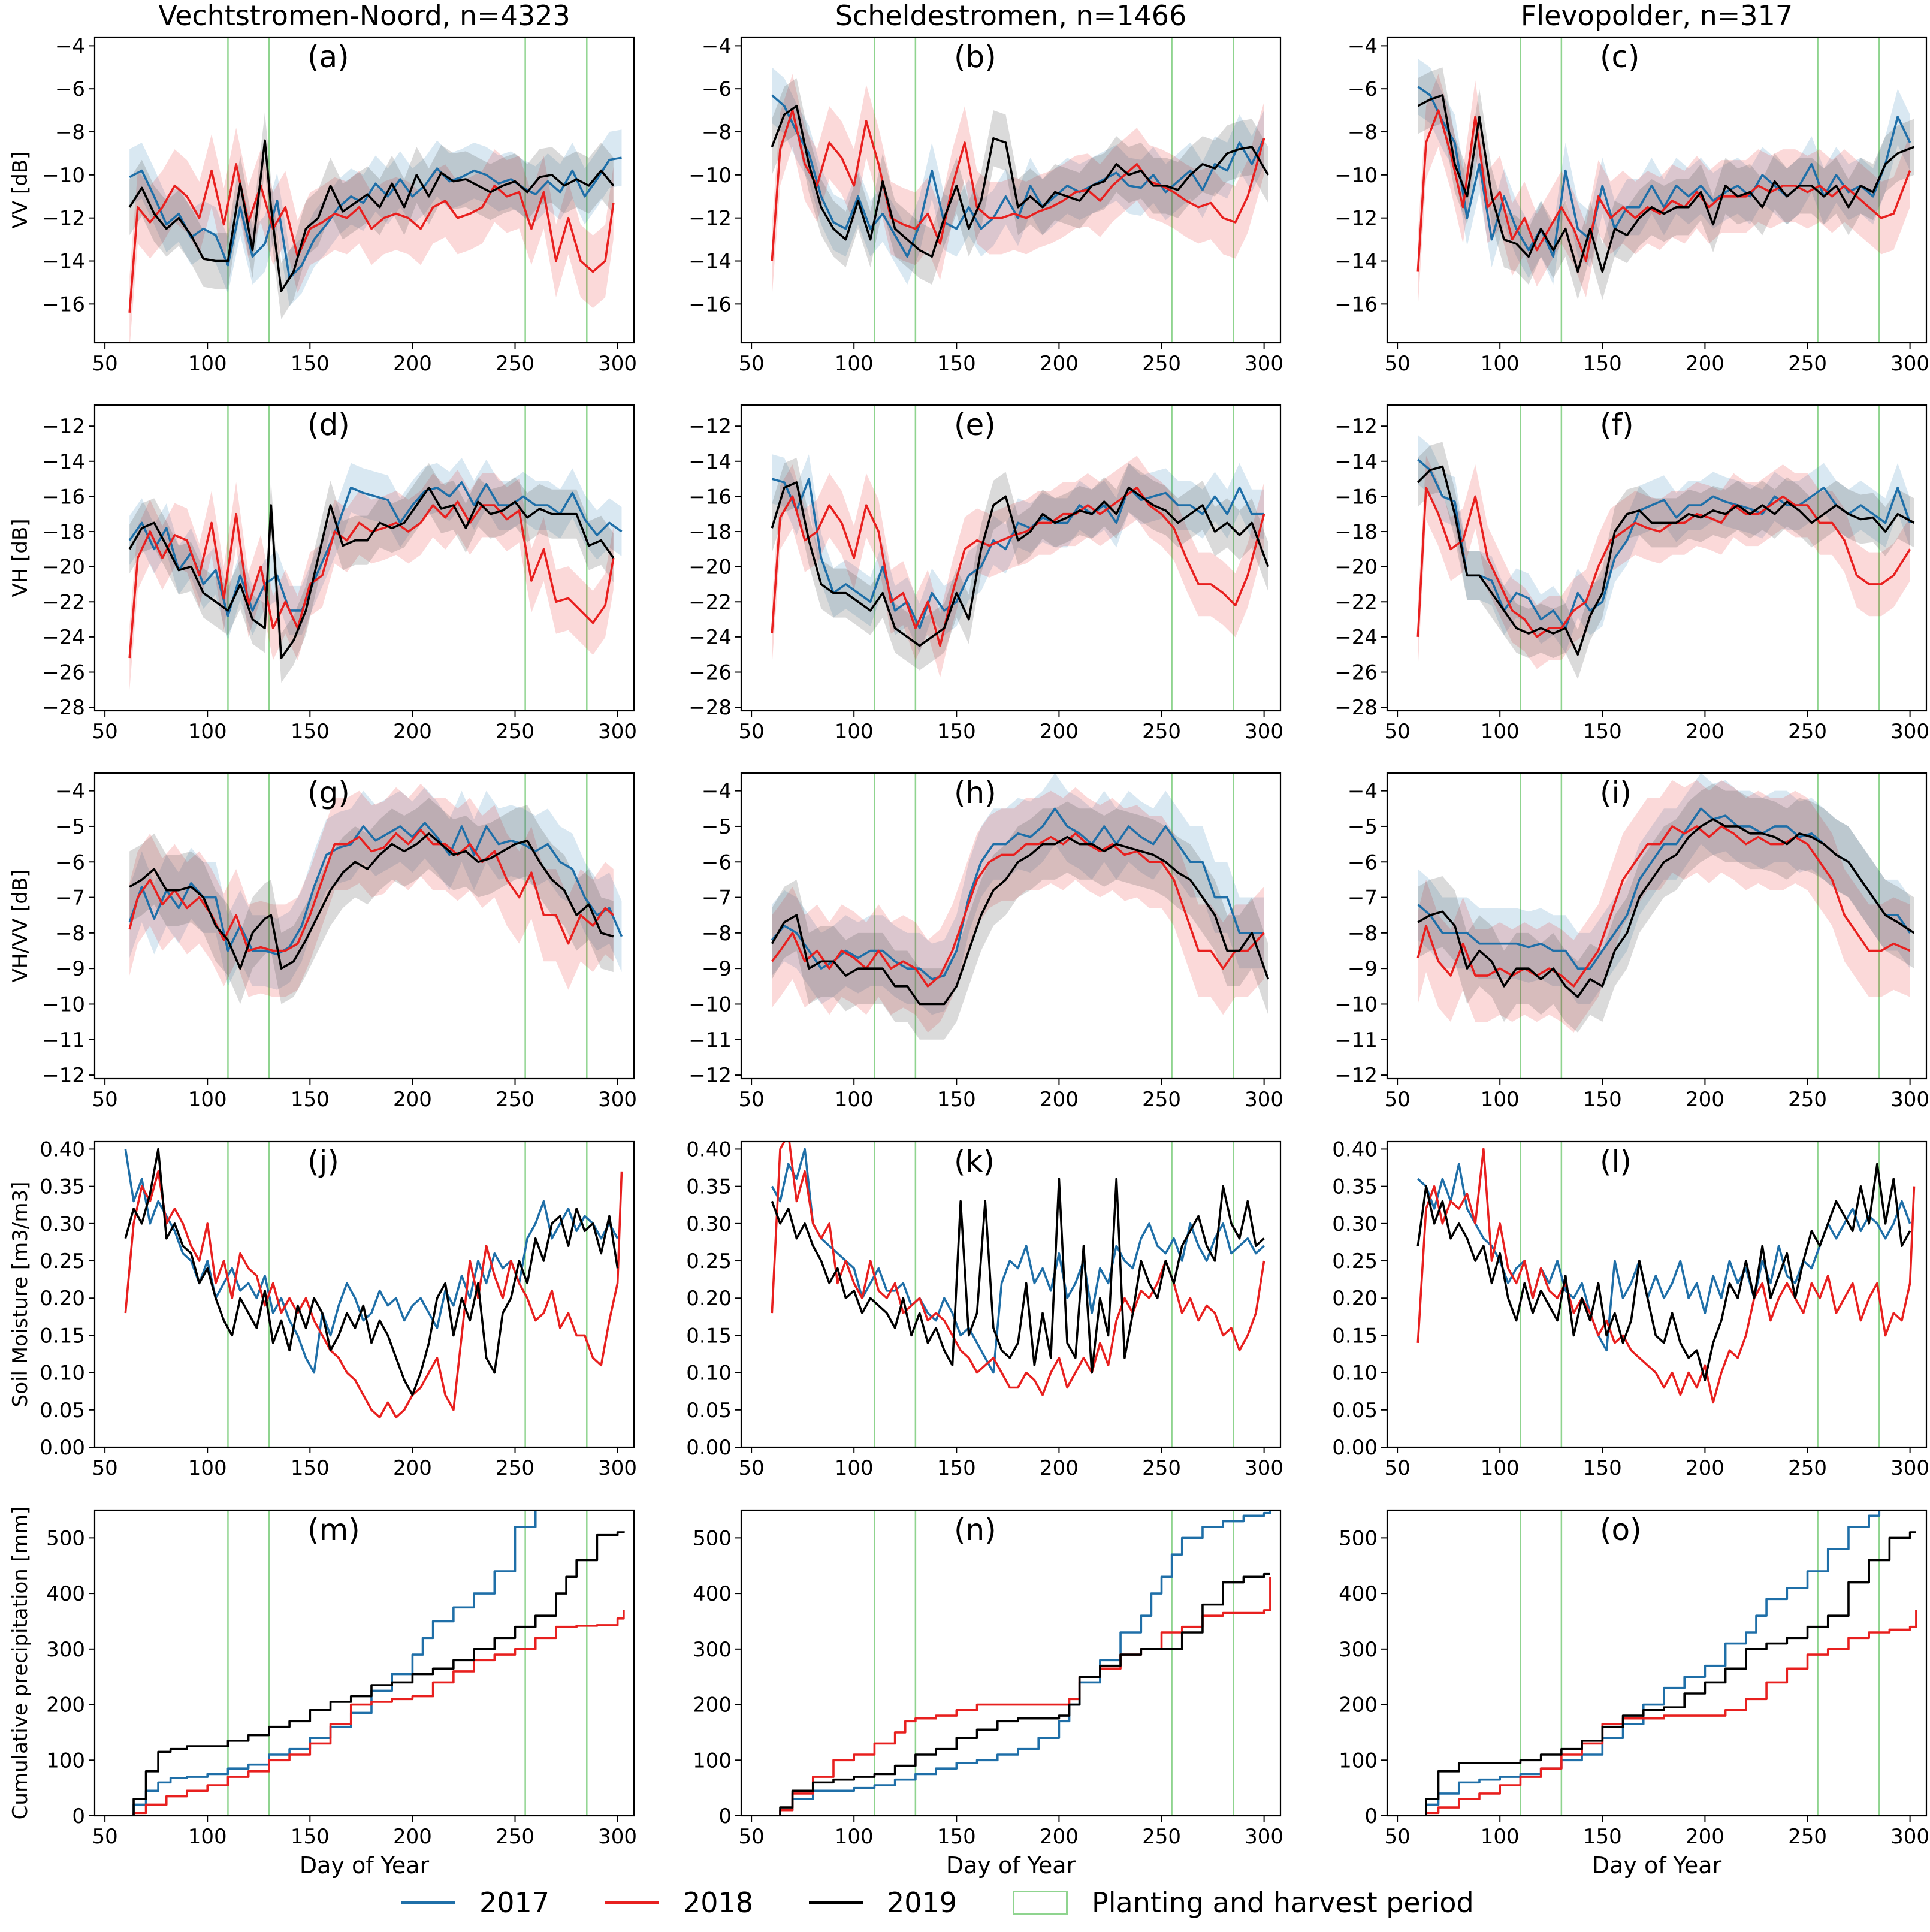  I want to click on y-tick-label: 0.35, so click(62, 1187).